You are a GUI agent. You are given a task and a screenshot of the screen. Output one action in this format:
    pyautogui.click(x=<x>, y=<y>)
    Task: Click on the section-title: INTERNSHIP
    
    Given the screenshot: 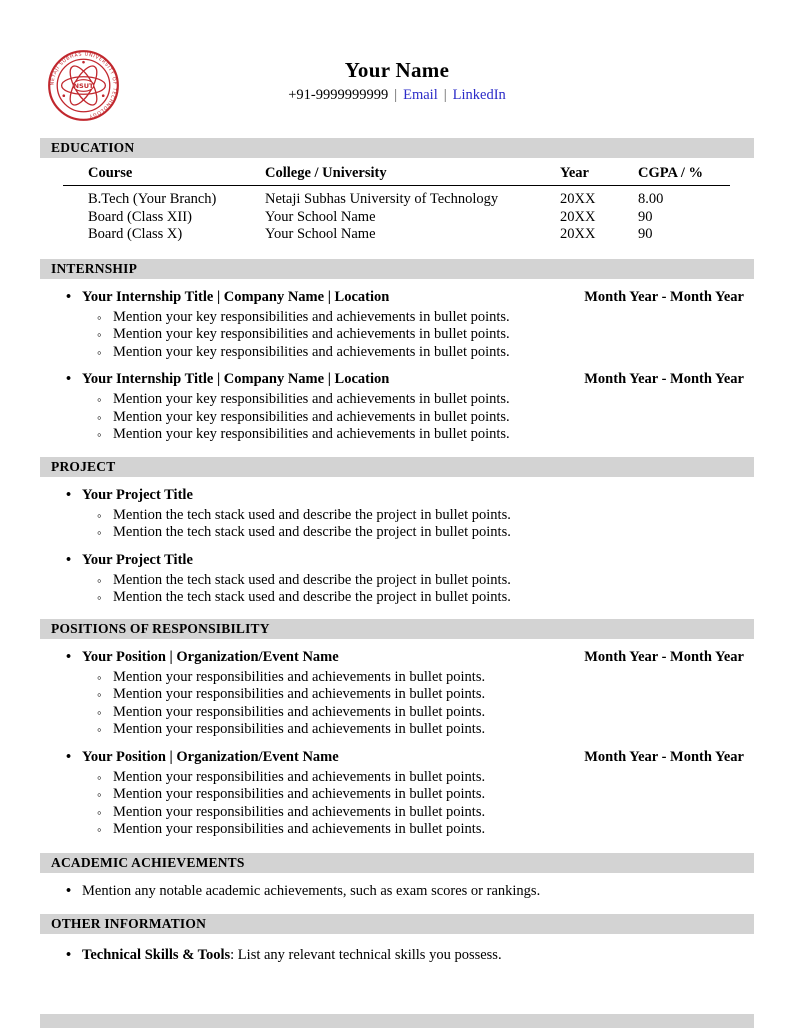 What is the action you would take?
    pyautogui.click(x=94, y=268)
    